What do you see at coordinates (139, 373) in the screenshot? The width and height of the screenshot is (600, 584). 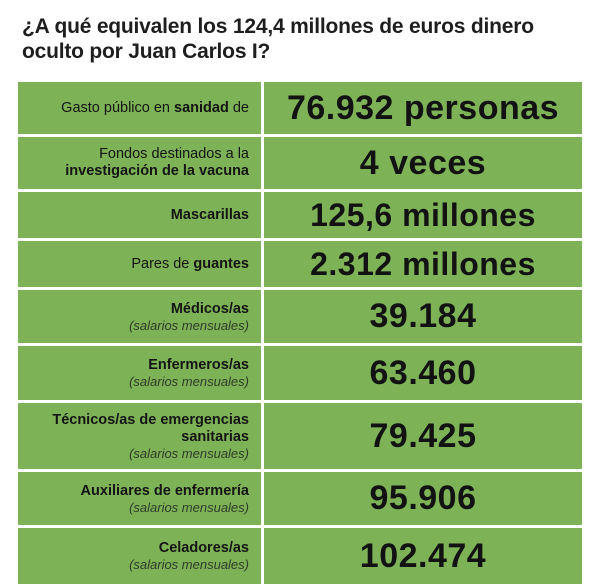 I see `row-label-enfermeros: Enfermeros/as (salarios mensuales)` at bounding box center [139, 373].